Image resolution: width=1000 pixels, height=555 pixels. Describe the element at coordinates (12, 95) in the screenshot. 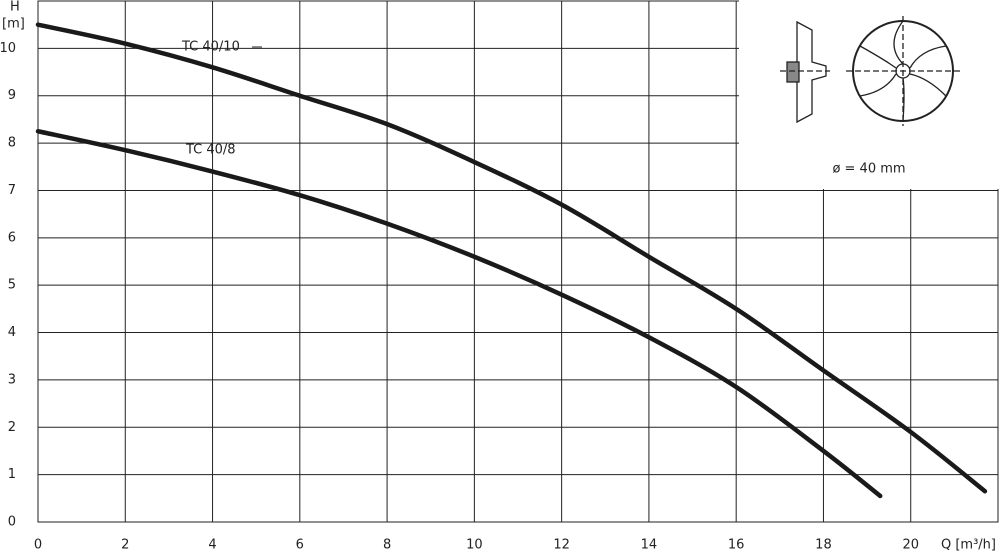

I see `y-tick-label: 9` at that location.